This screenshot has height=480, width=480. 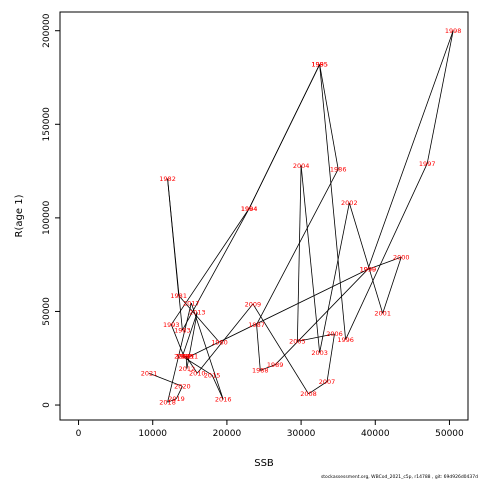 What do you see at coordinates (47, 30) in the screenshot?
I see `y-tick-label: 200000` at bounding box center [47, 30].